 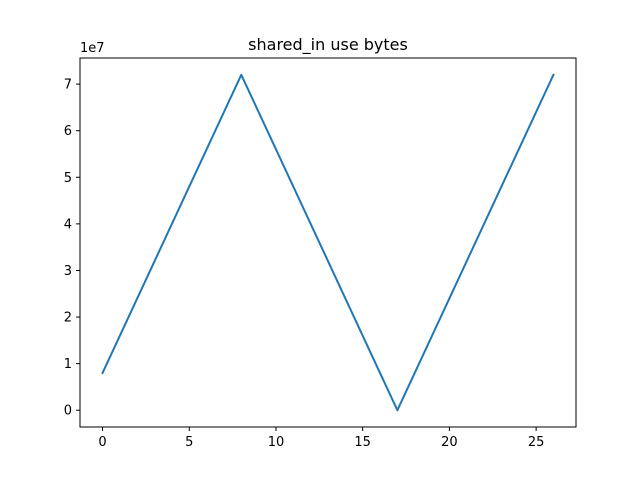 I want to click on x-tick-label: 0, so click(x=102, y=442).